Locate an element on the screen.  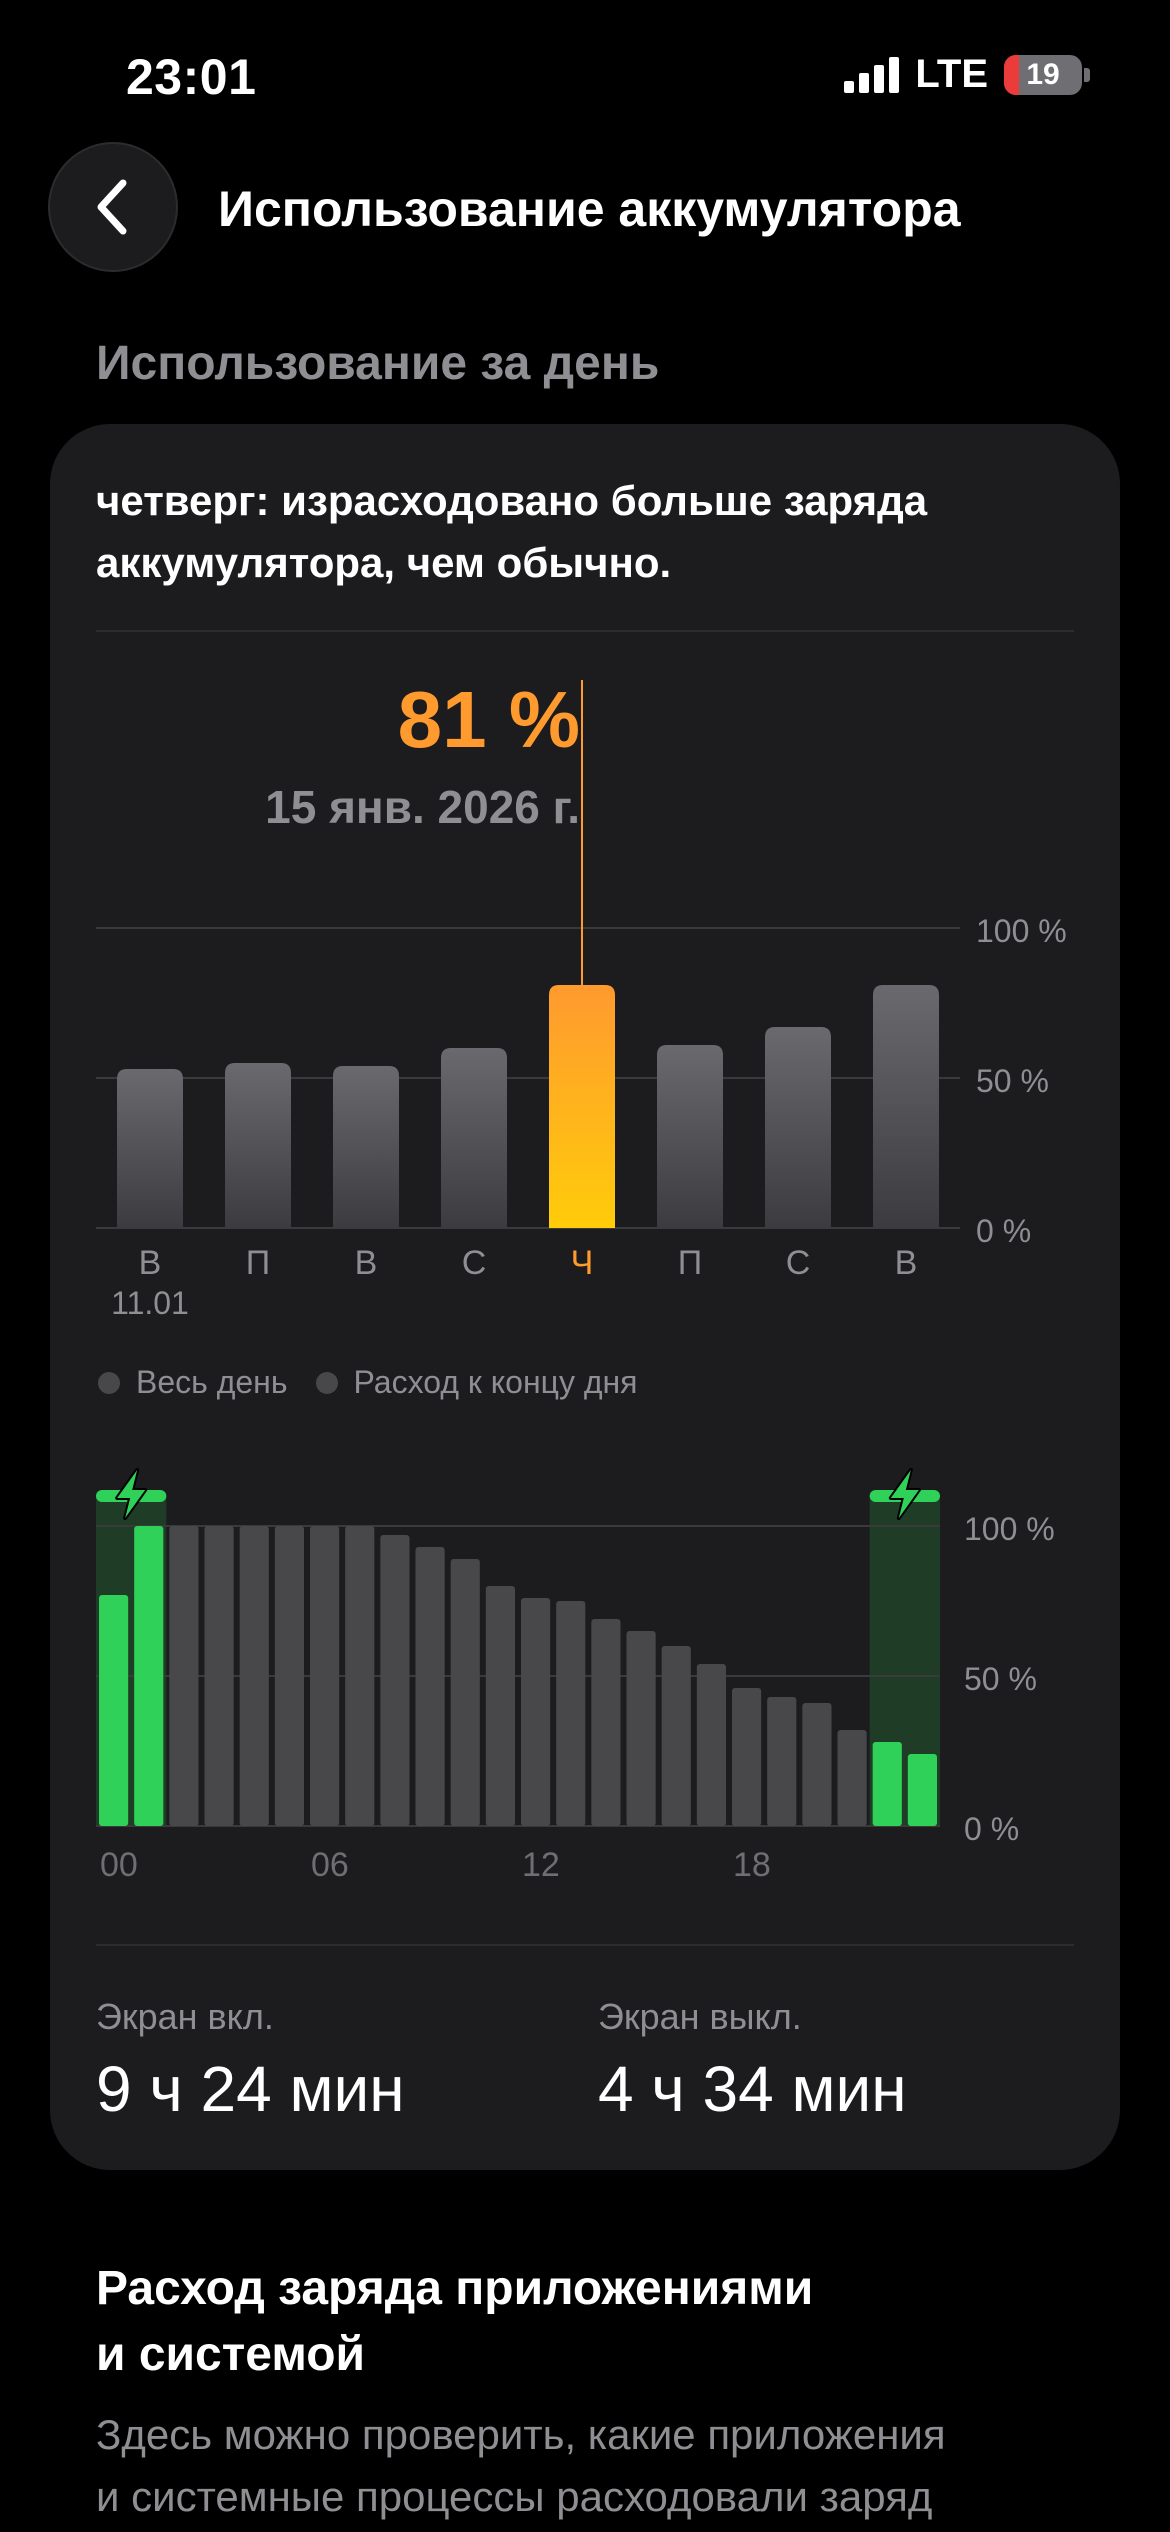
hourly-y-tick-label: 100 % is located at coordinates (1009, 1529).